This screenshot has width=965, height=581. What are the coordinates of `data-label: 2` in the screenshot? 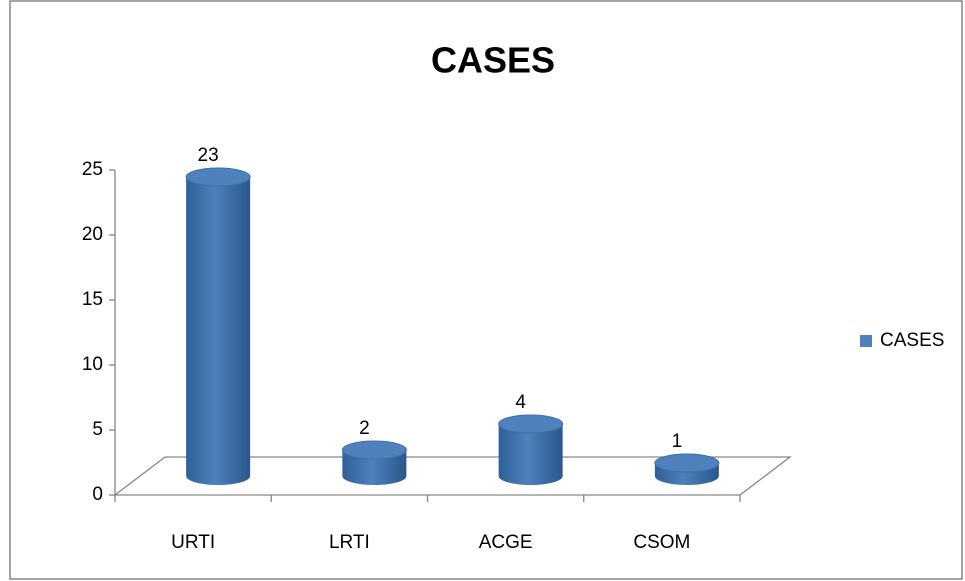 It's located at (364, 428).